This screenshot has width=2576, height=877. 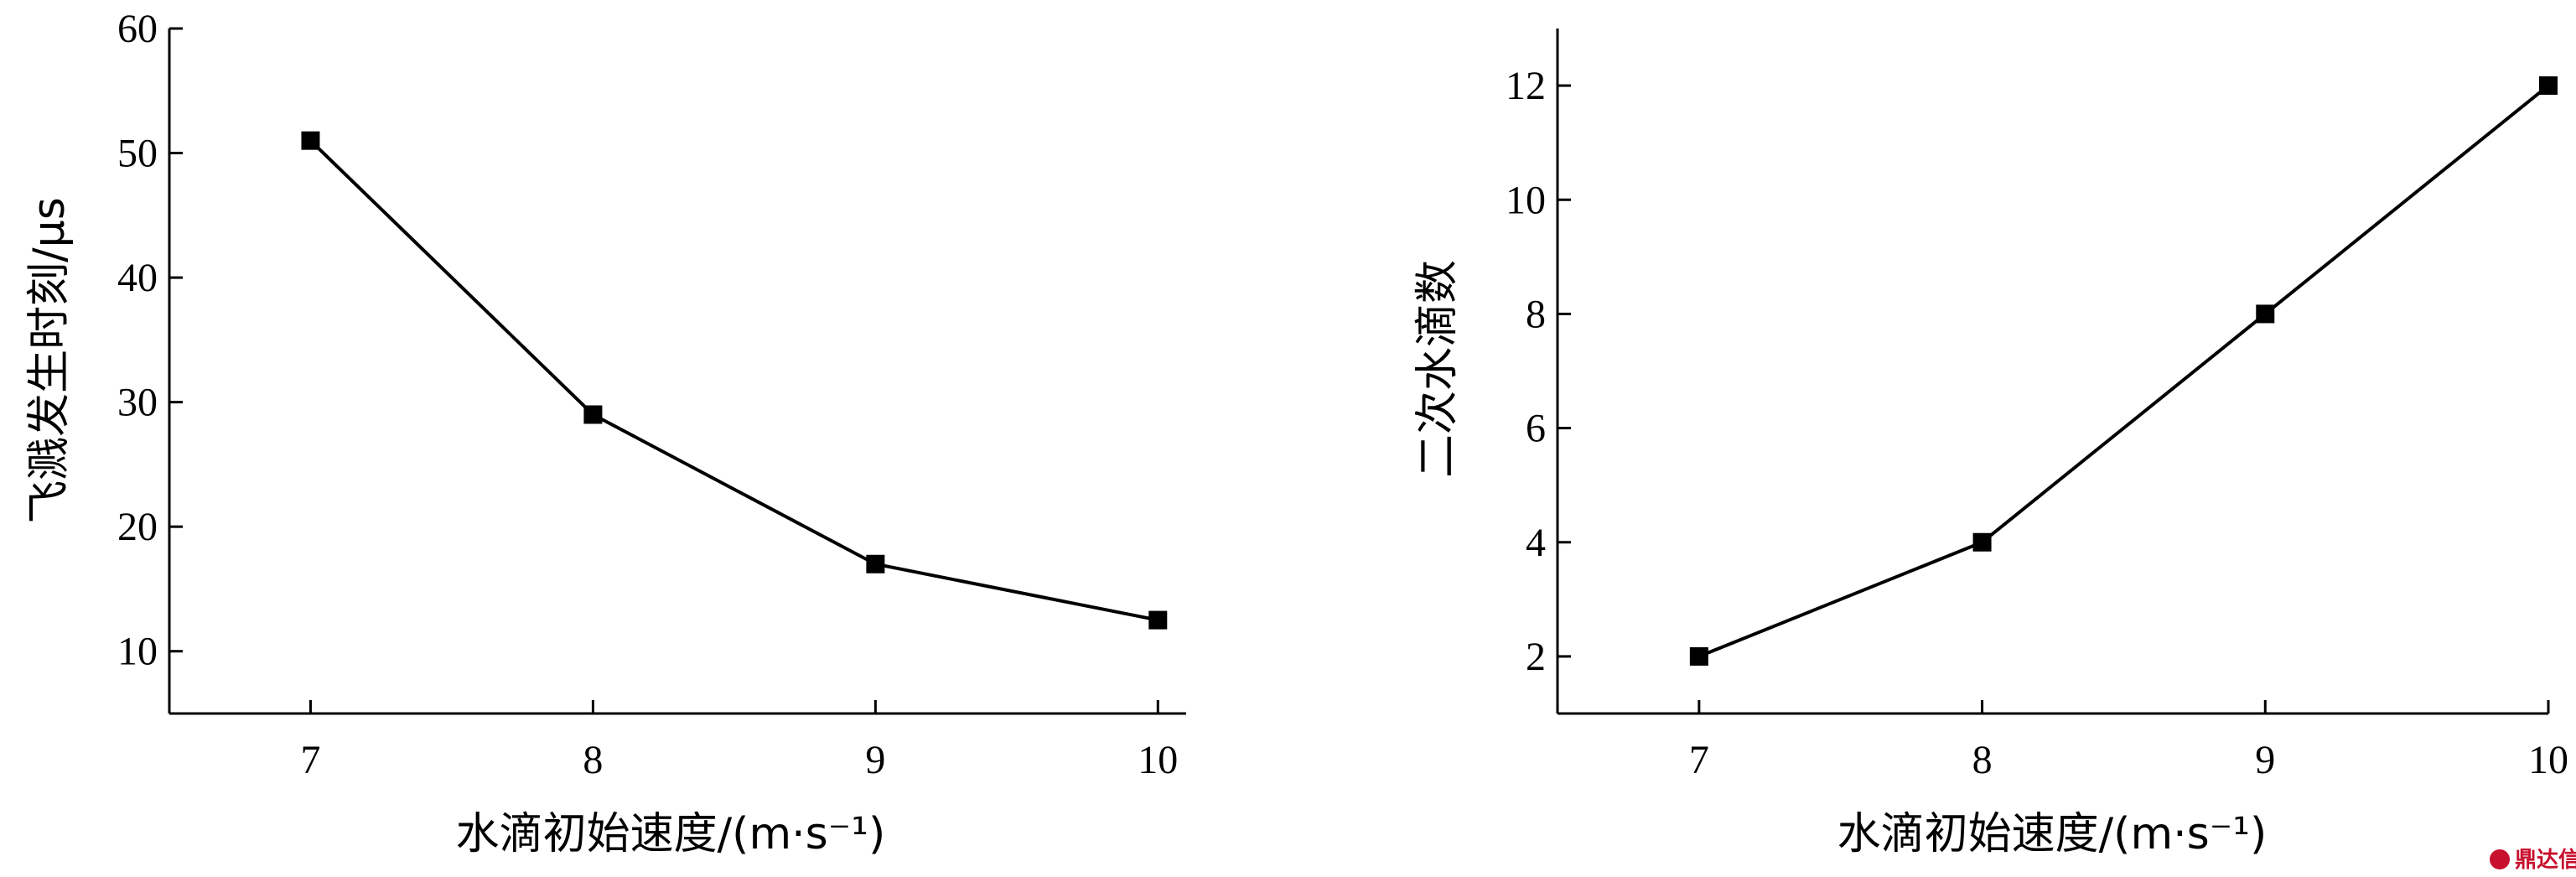 I want to click on y-tick-label: 50, so click(x=137, y=154).